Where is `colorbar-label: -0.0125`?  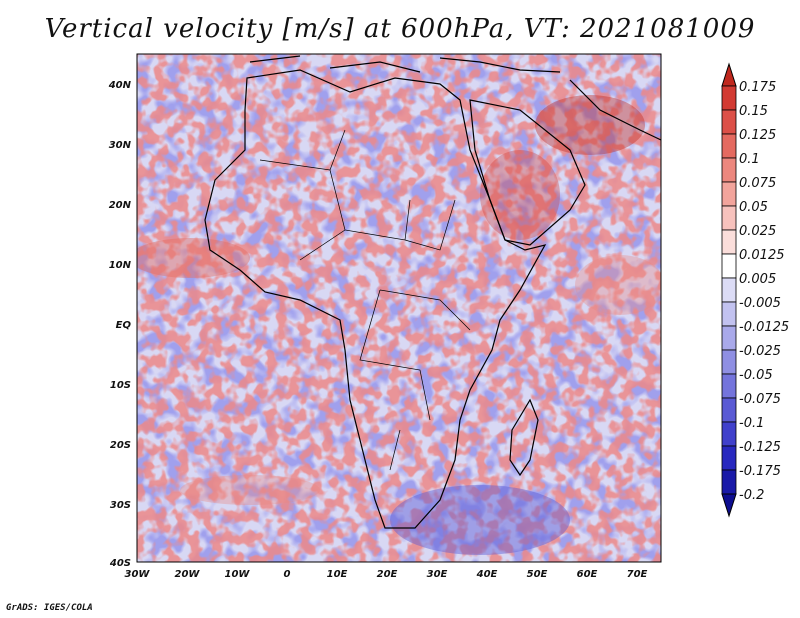 colorbar-label: -0.0125 is located at coordinates (764, 327).